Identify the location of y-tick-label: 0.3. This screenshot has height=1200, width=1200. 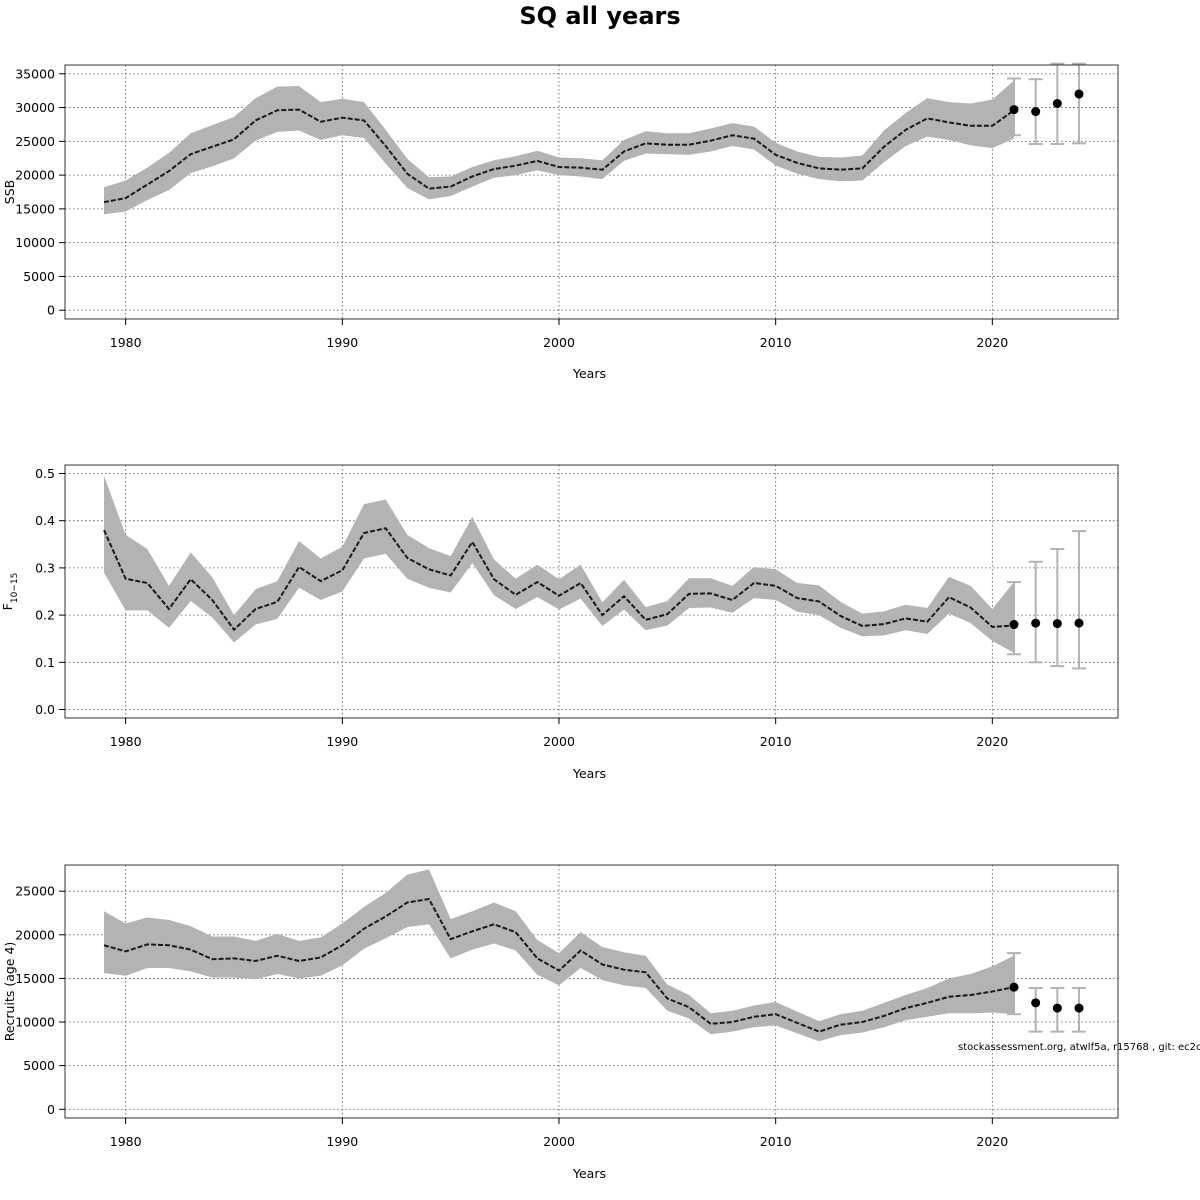
(45, 567).